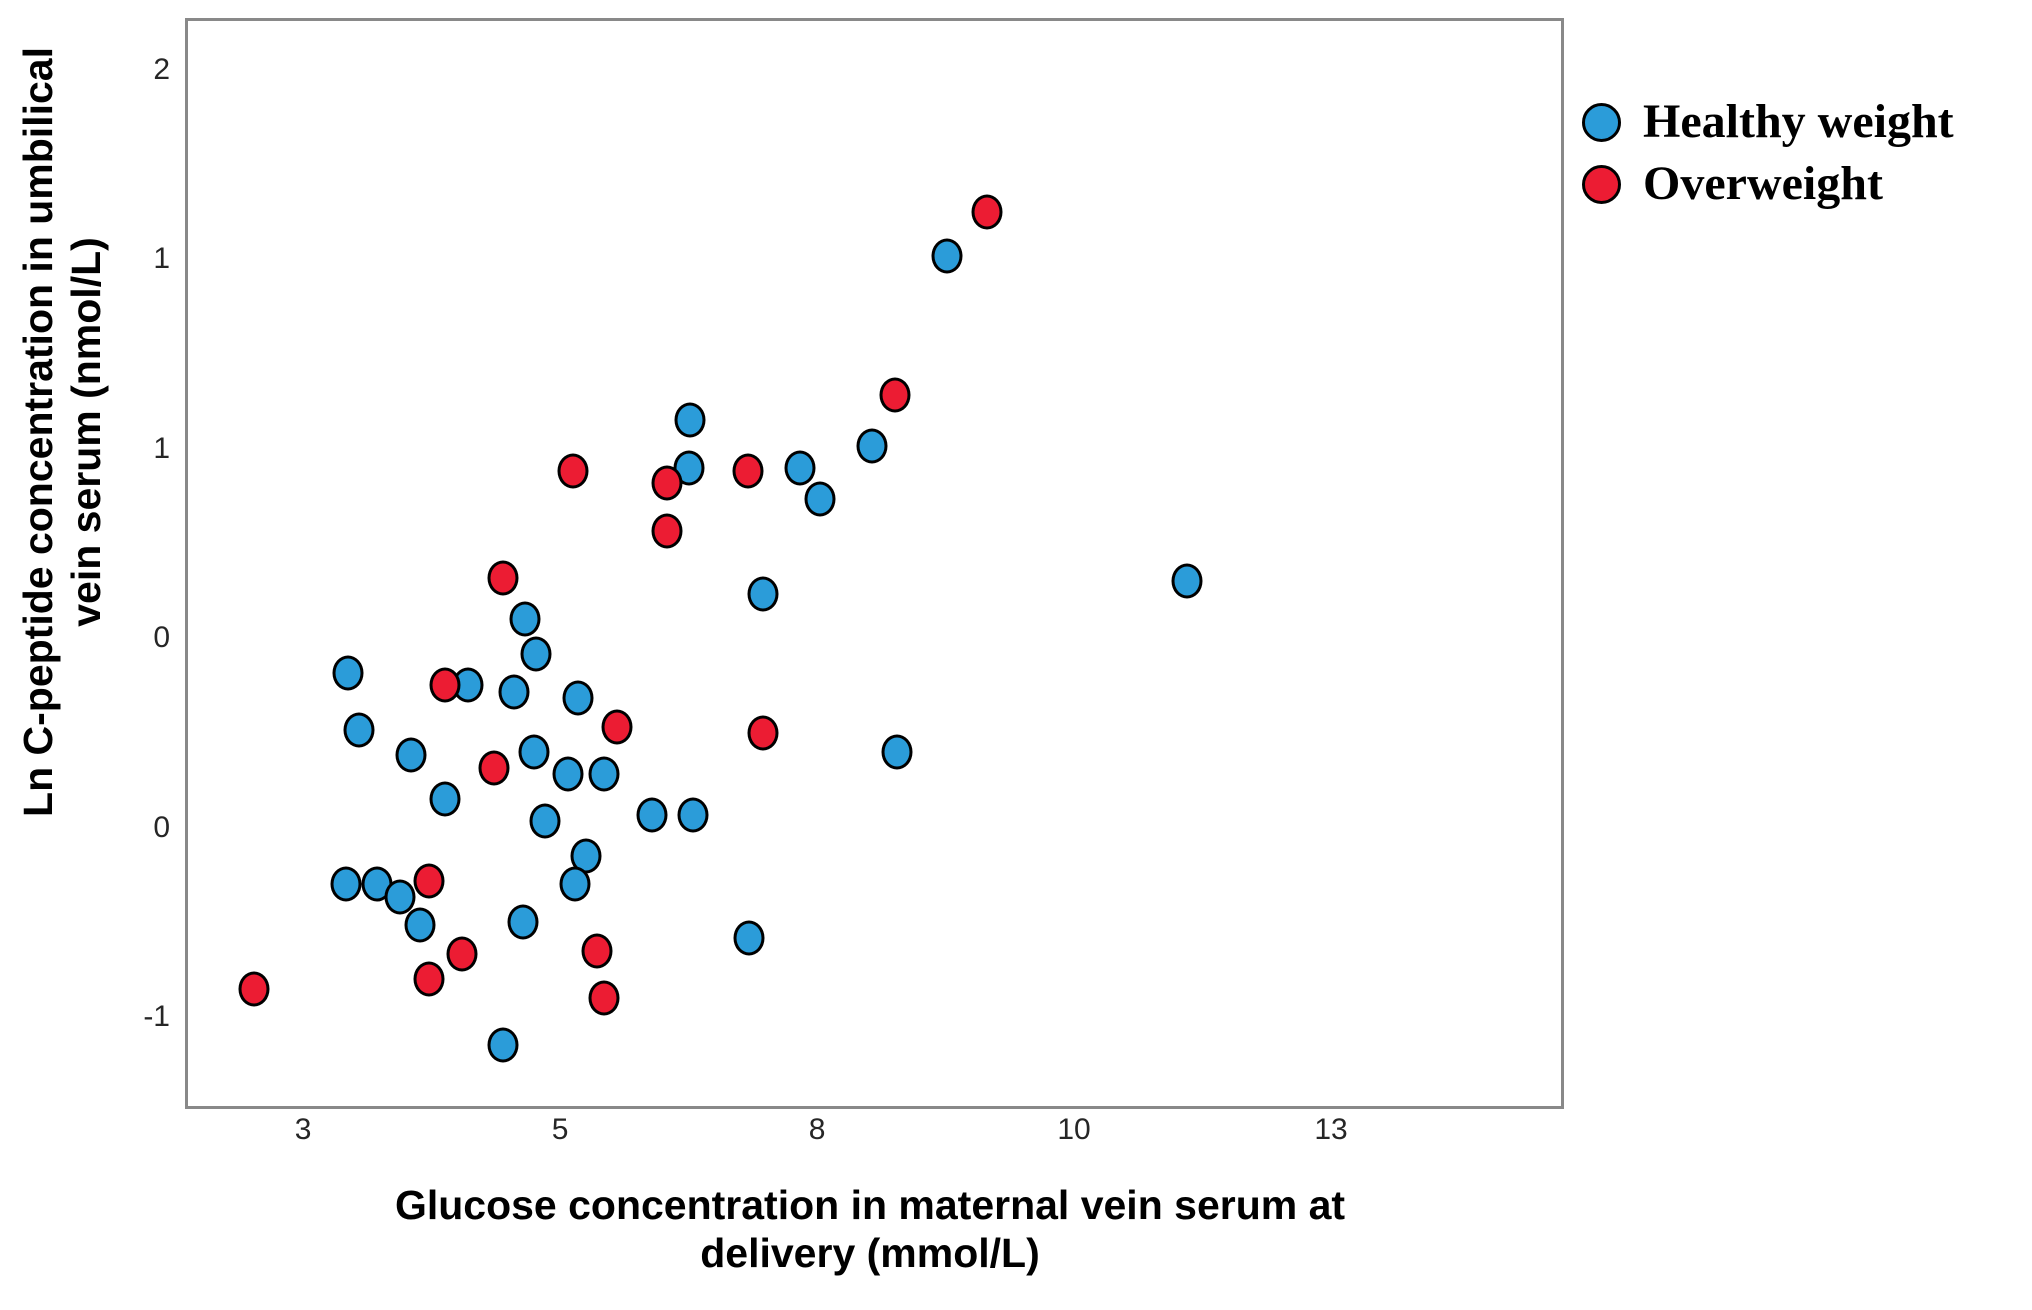  Describe the element at coordinates (156, 1016) in the screenshot. I see `y-tick-label: -1` at that location.